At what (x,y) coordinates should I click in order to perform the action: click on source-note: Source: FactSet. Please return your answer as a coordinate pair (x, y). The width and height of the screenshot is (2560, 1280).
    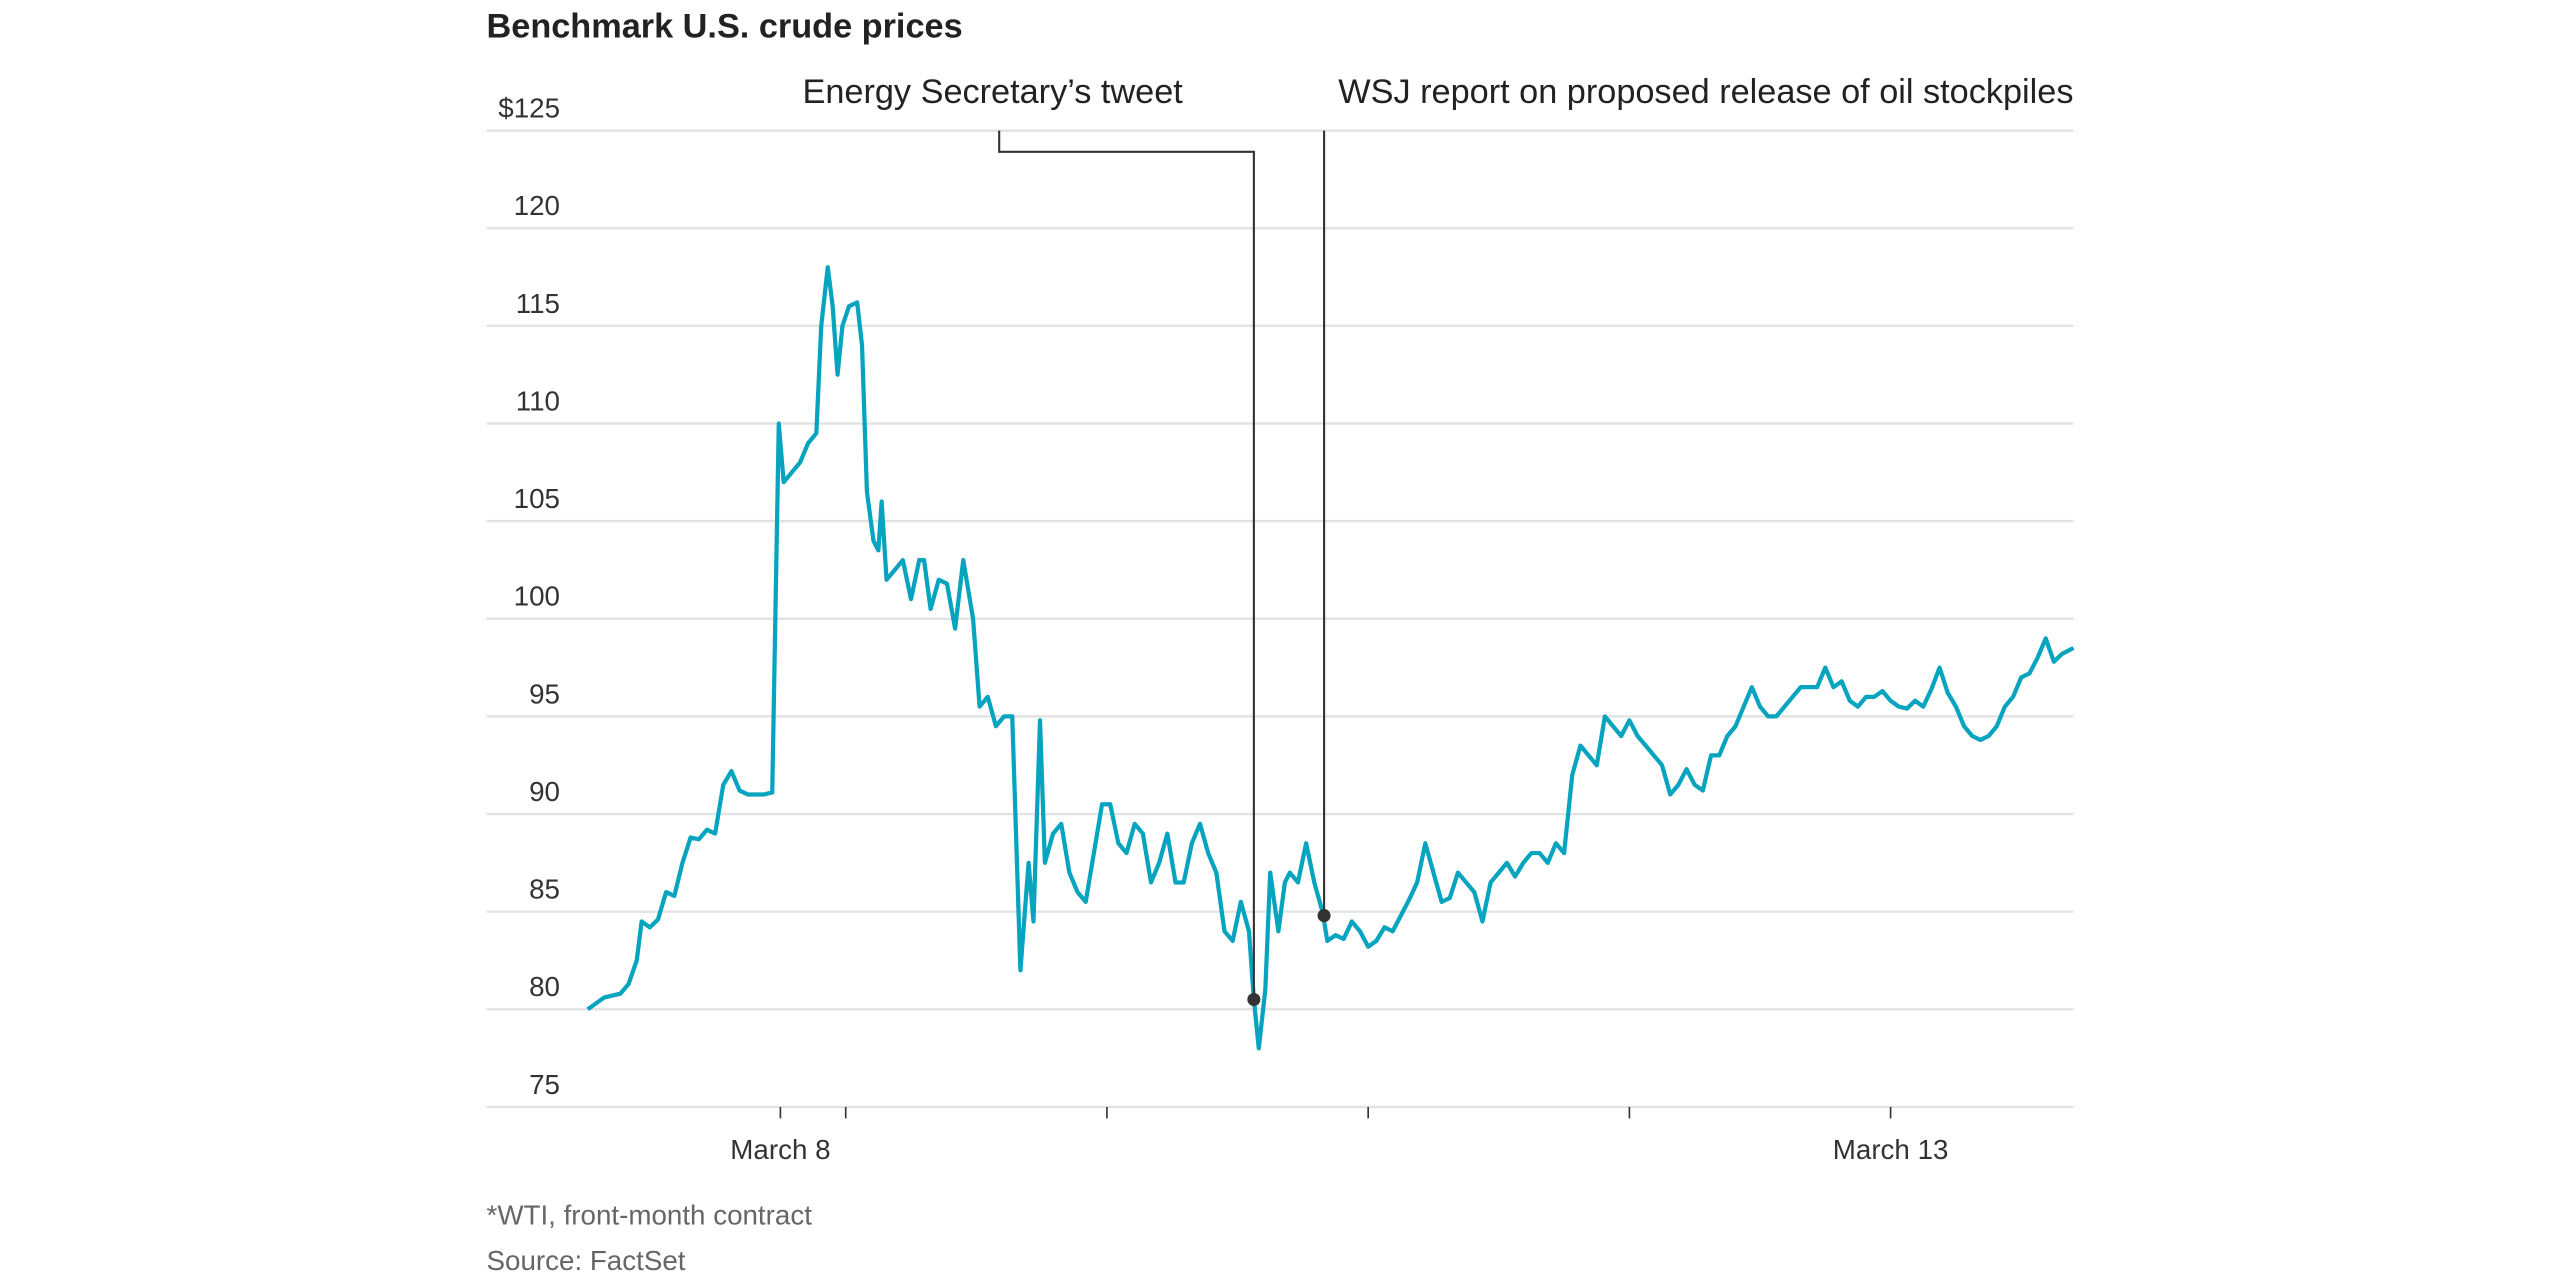
    Looking at the image, I should click on (586, 1260).